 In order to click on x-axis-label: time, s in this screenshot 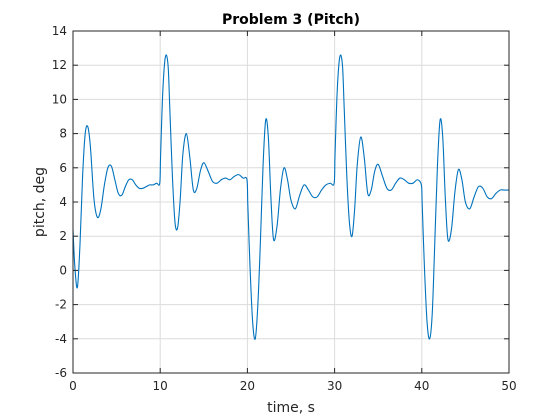, I will do `click(291, 408)`.